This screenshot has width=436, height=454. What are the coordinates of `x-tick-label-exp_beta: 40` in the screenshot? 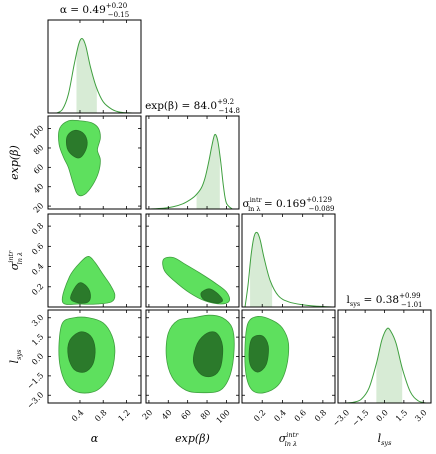 It's located at (167, 415).